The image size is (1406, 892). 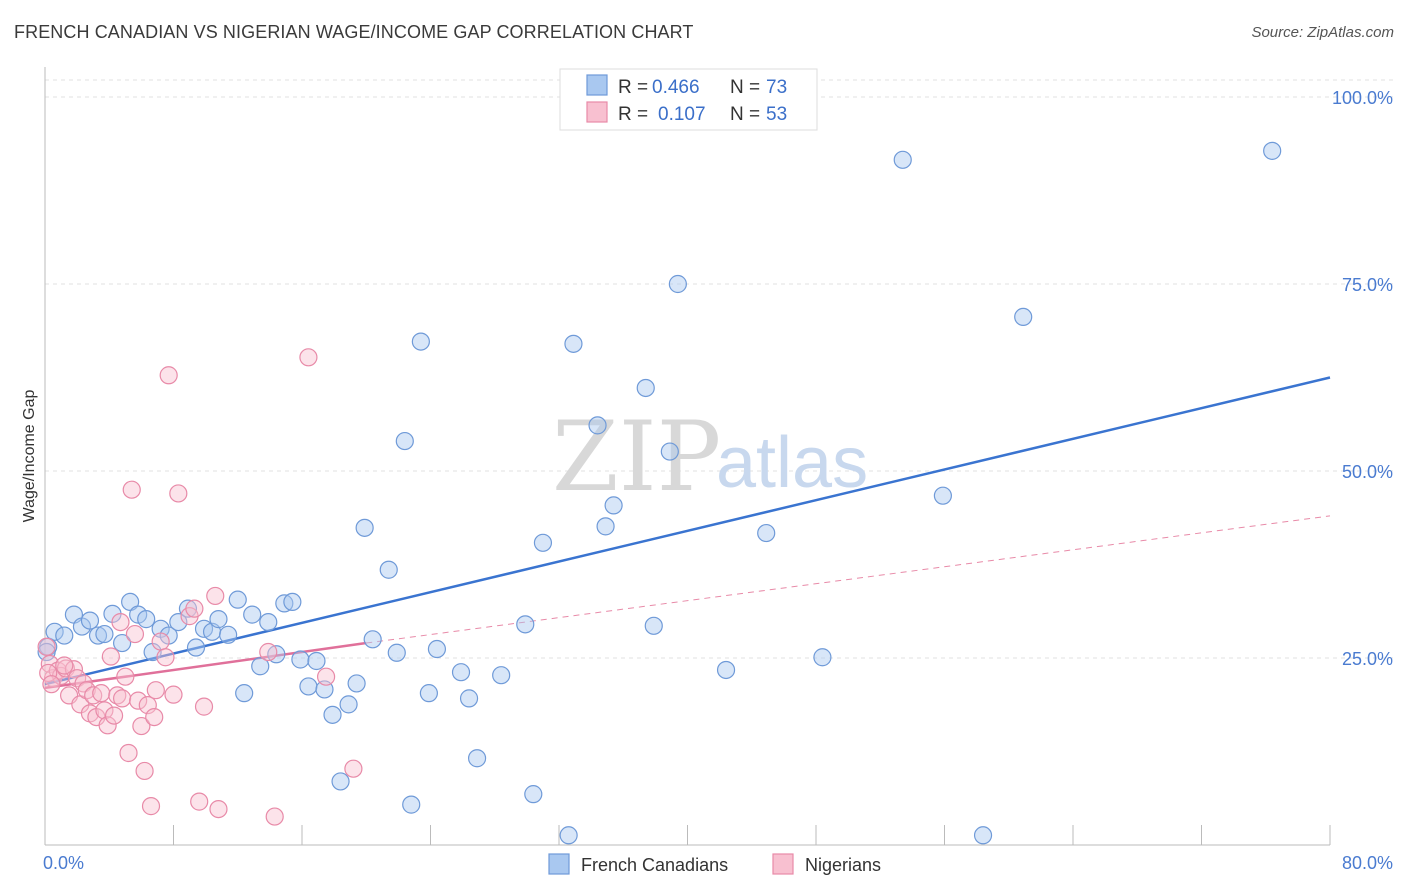 What do you see at coordinates (843, 865) in the screenshot?
I see `bottom-legend-label-nigerians: Nigerians` at bounding box center [843, 865].